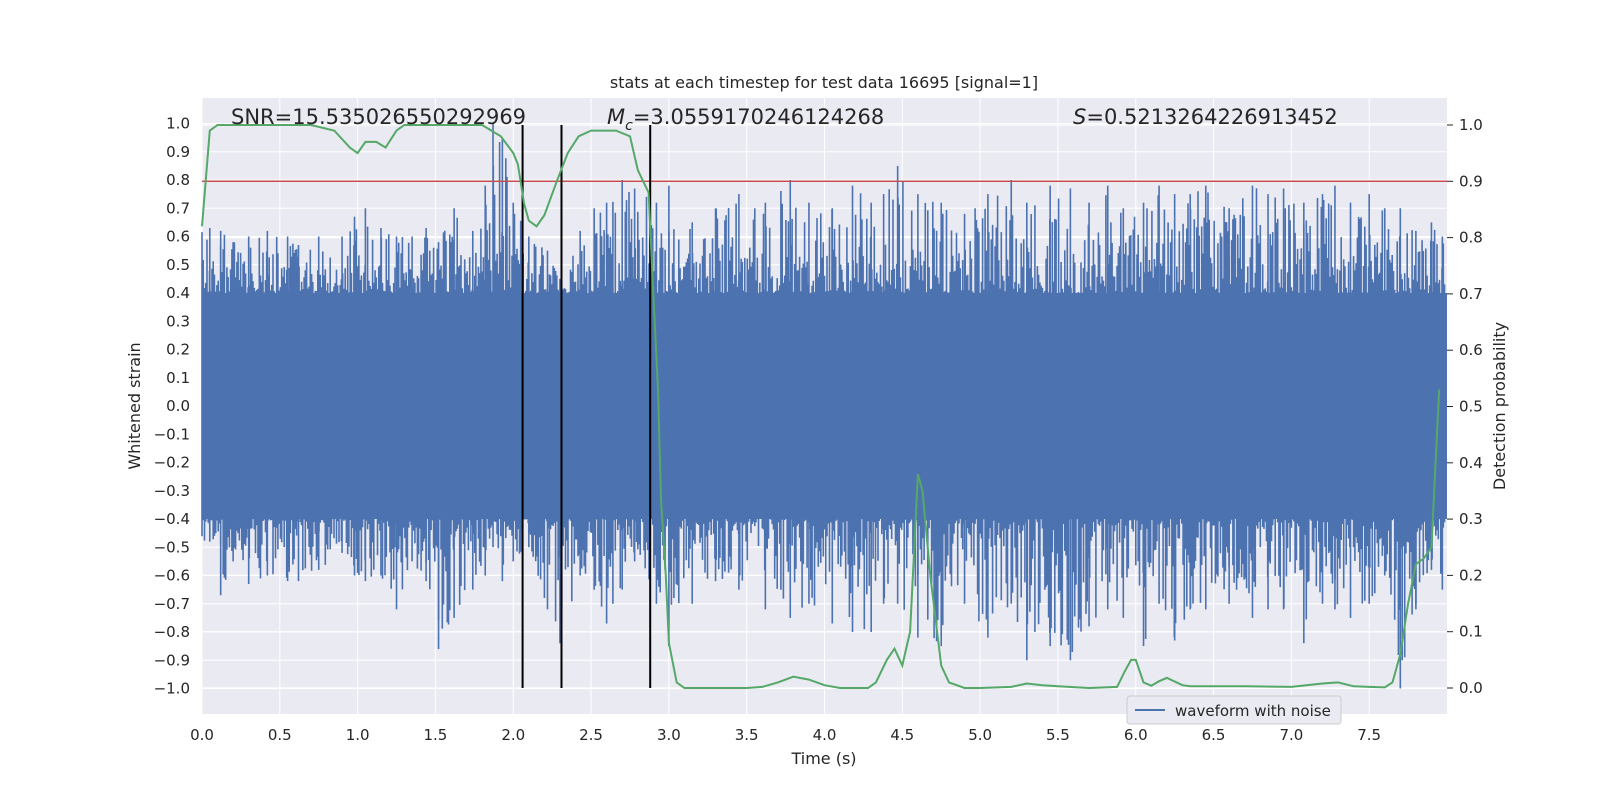  I want to click on y-tick-label: −0.9, so click(172, 660).